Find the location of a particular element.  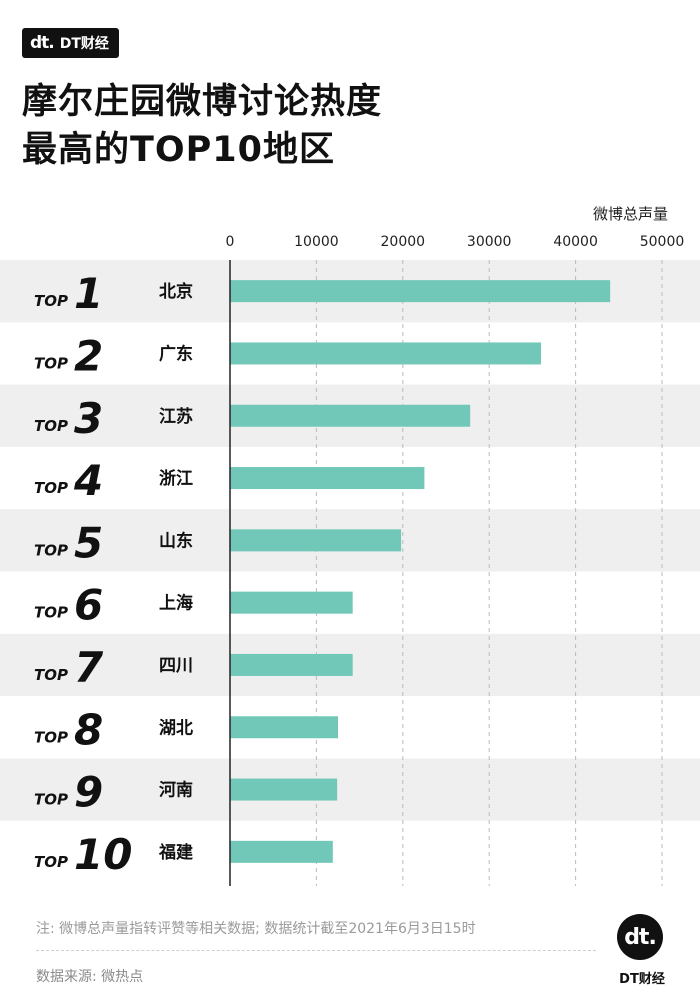

footer-source: 数据来源: 微热点 is located at coordinates (90, 977).